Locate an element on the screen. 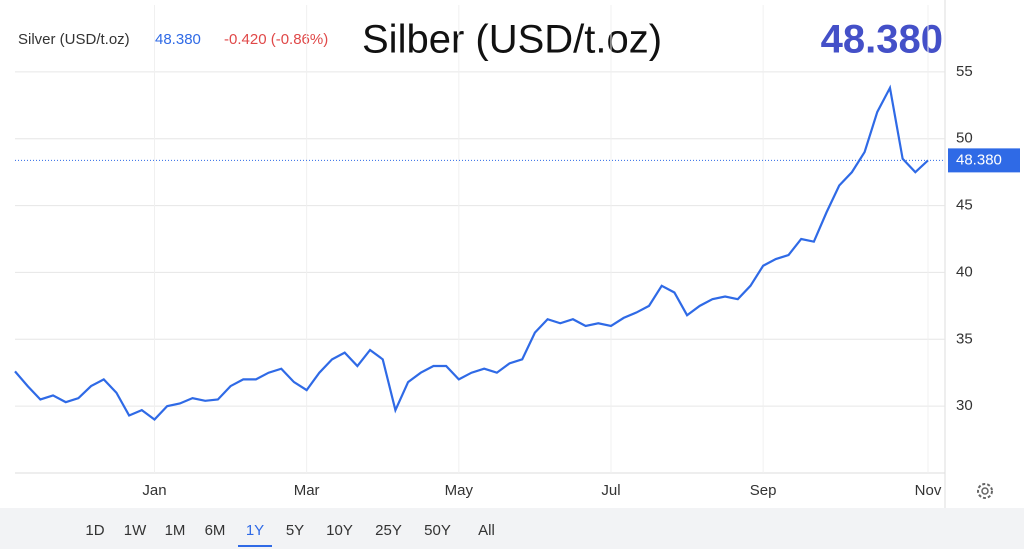 The width and height of the screenshot is (1024, 549). range-label: 1M is located at coordinates (175, 530).